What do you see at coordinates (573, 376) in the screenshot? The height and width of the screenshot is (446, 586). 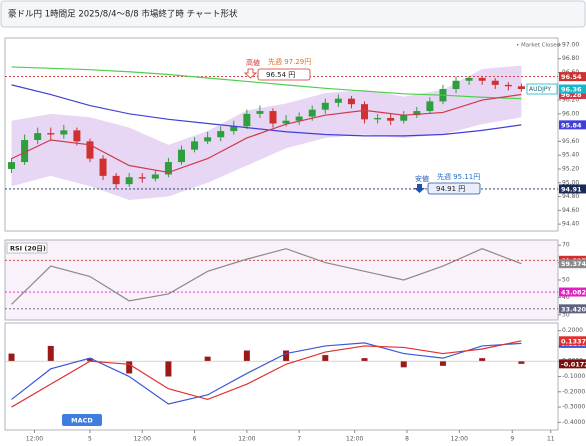 I see `y-tick-label: -0.1000` at bounding box center [573, 376].